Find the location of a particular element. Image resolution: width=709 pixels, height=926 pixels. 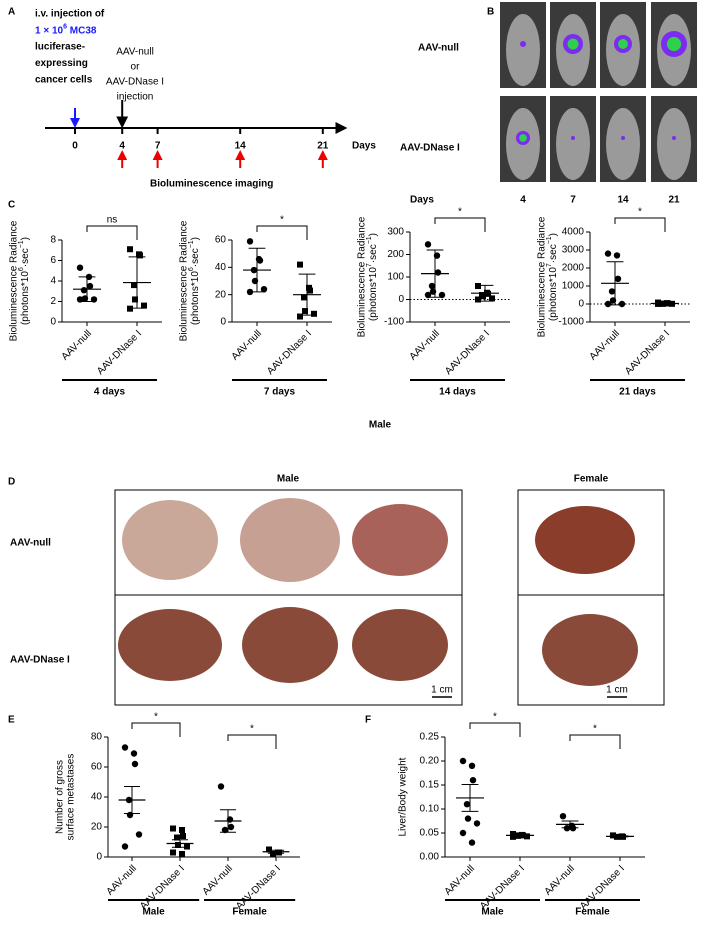

imaging-label: Bioluminescence imaging is located at coordinates (211, 184).